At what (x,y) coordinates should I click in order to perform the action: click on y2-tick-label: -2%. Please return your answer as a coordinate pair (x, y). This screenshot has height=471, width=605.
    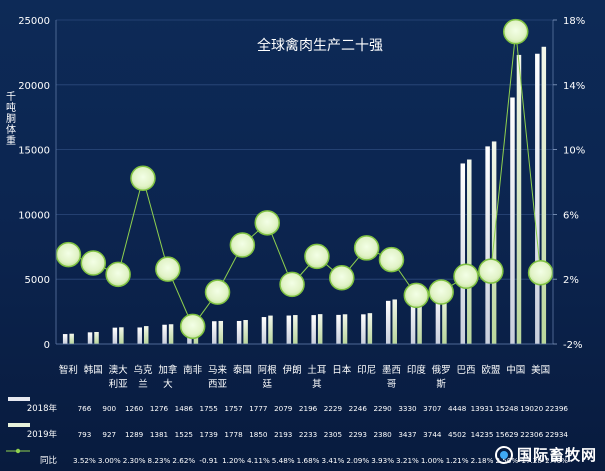
    Looking at the image, I should click on (572, 345).